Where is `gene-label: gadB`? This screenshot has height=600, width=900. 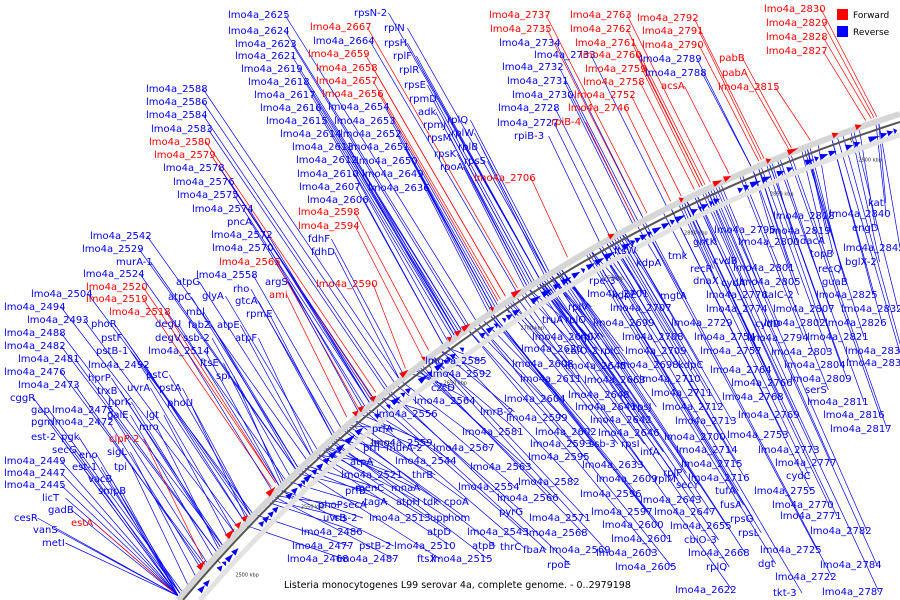
gene-label: gadB is located at coordinates (61, 510).